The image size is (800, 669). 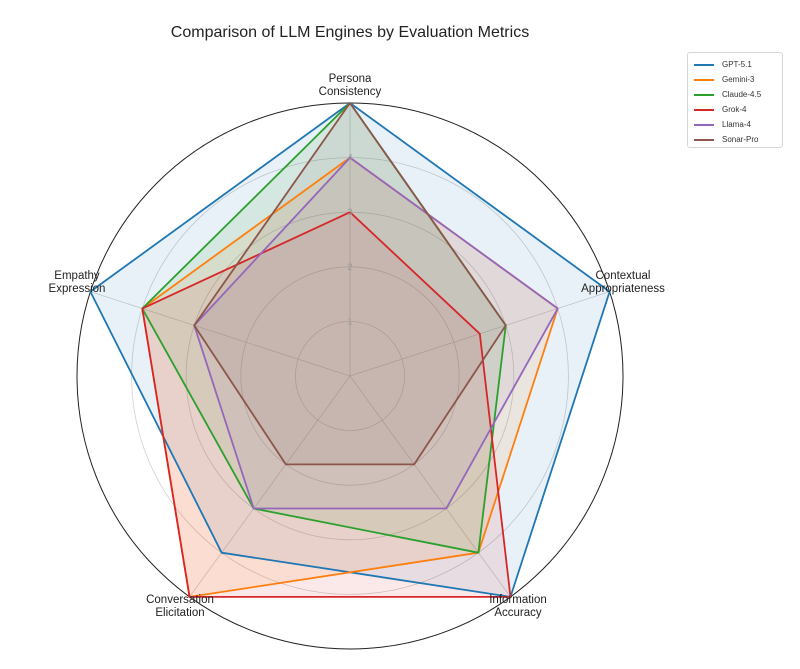 I want to click on legend-label: Llama-4, so click(x=736, y=124).